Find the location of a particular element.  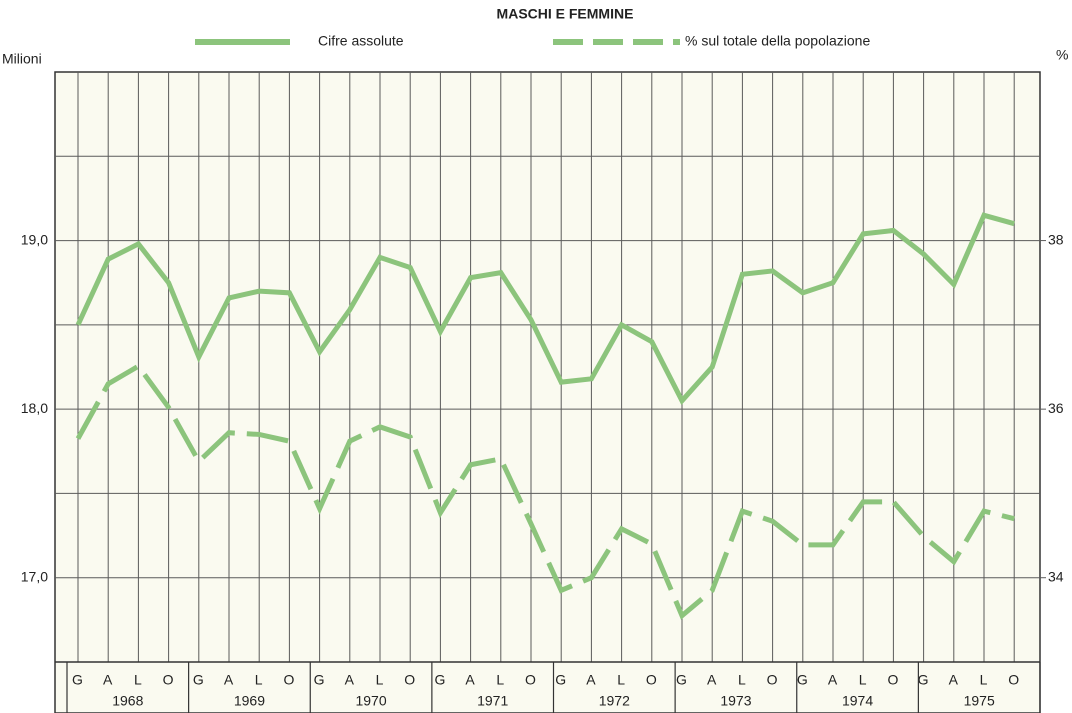

y2-tick-label: 36 is located at coordinates (1056, 408).